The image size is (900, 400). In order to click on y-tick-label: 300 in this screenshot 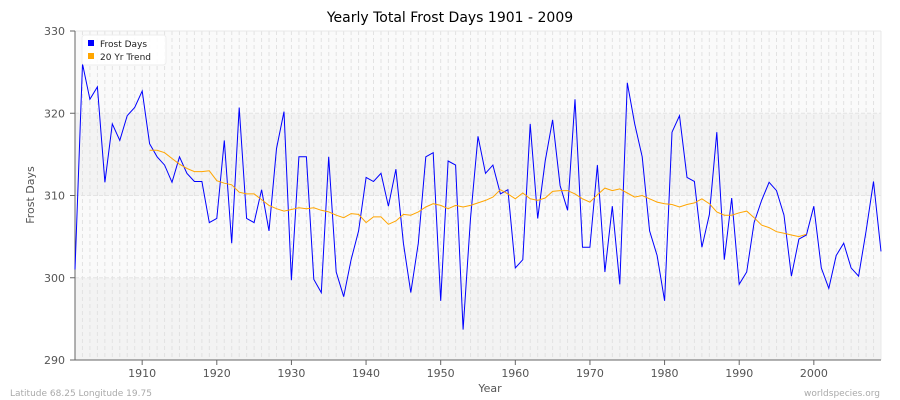, I will do `click(54, 278)`.